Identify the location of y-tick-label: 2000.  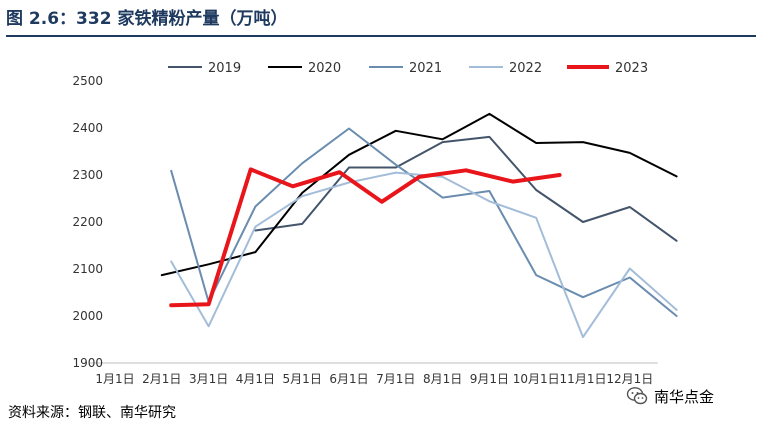
(87, 316).